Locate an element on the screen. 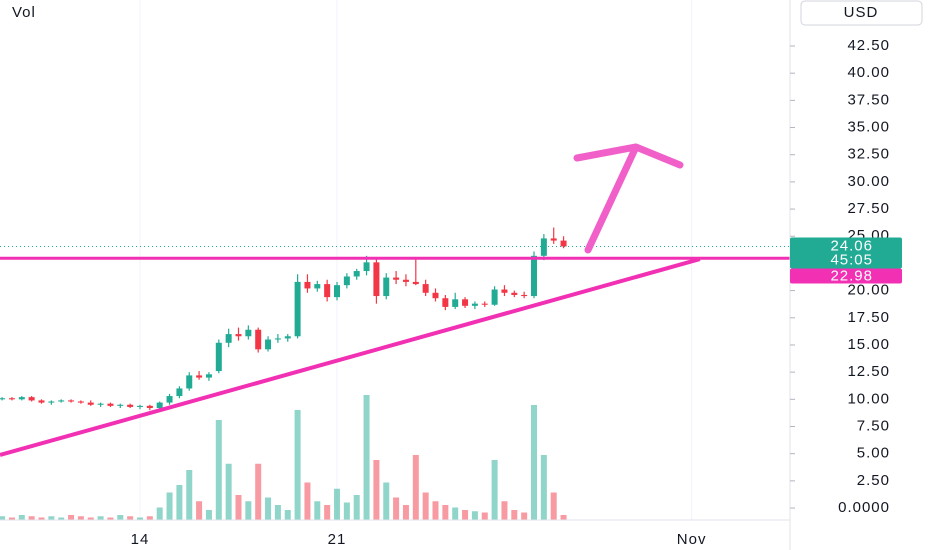  y-tick-label: 17.50 is located at coordinates (868, 317).